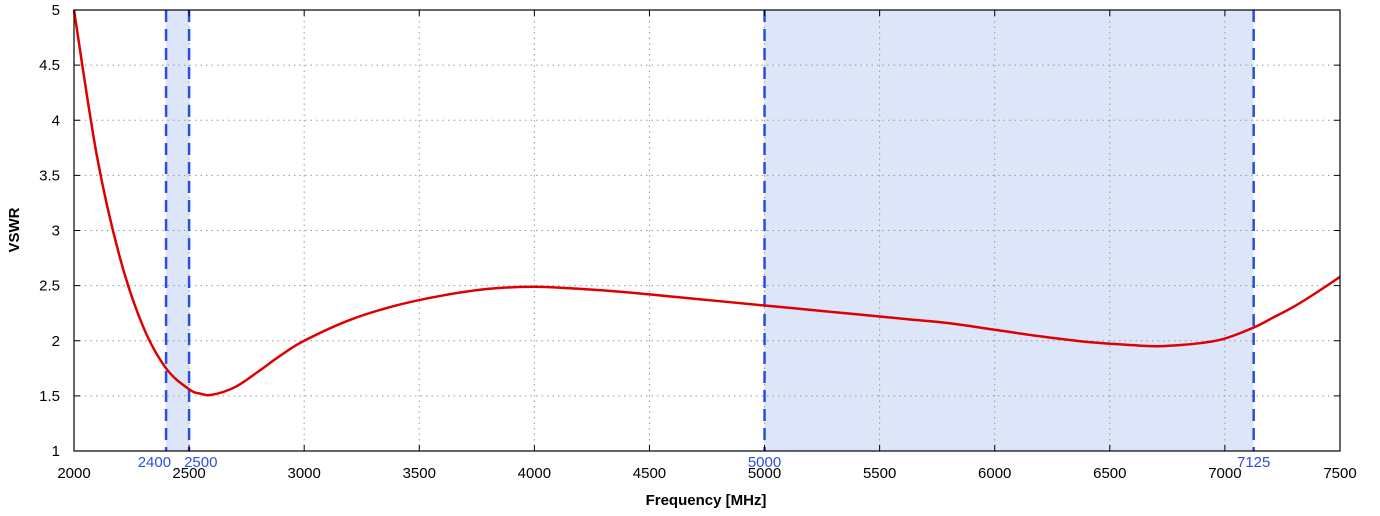 This screenshot has width=1380, height=516. I want to click on band-start-label: 5000, so click(764, 462).